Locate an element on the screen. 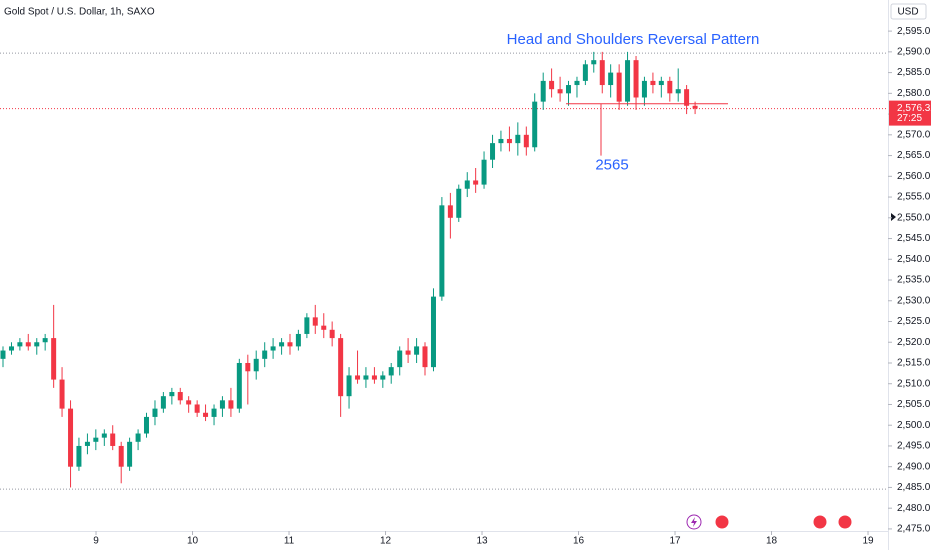 Image resolution: width=932 pixels, height=550 pixels. y-tick-label: 2,485.0 is located at coordinates (914, 487).